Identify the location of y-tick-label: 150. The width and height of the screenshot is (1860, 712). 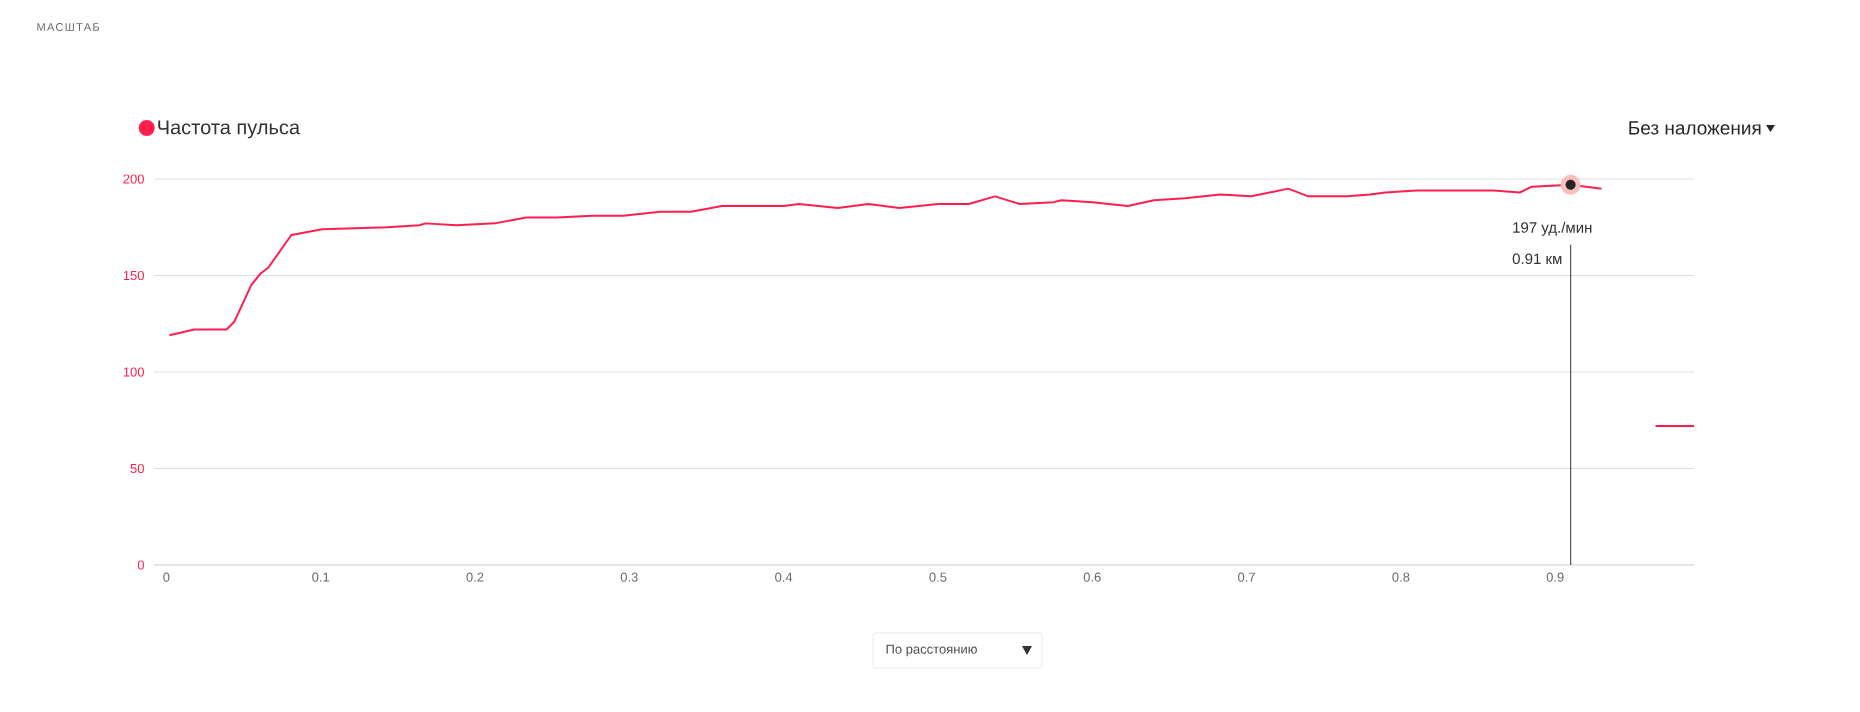
(133, 275).